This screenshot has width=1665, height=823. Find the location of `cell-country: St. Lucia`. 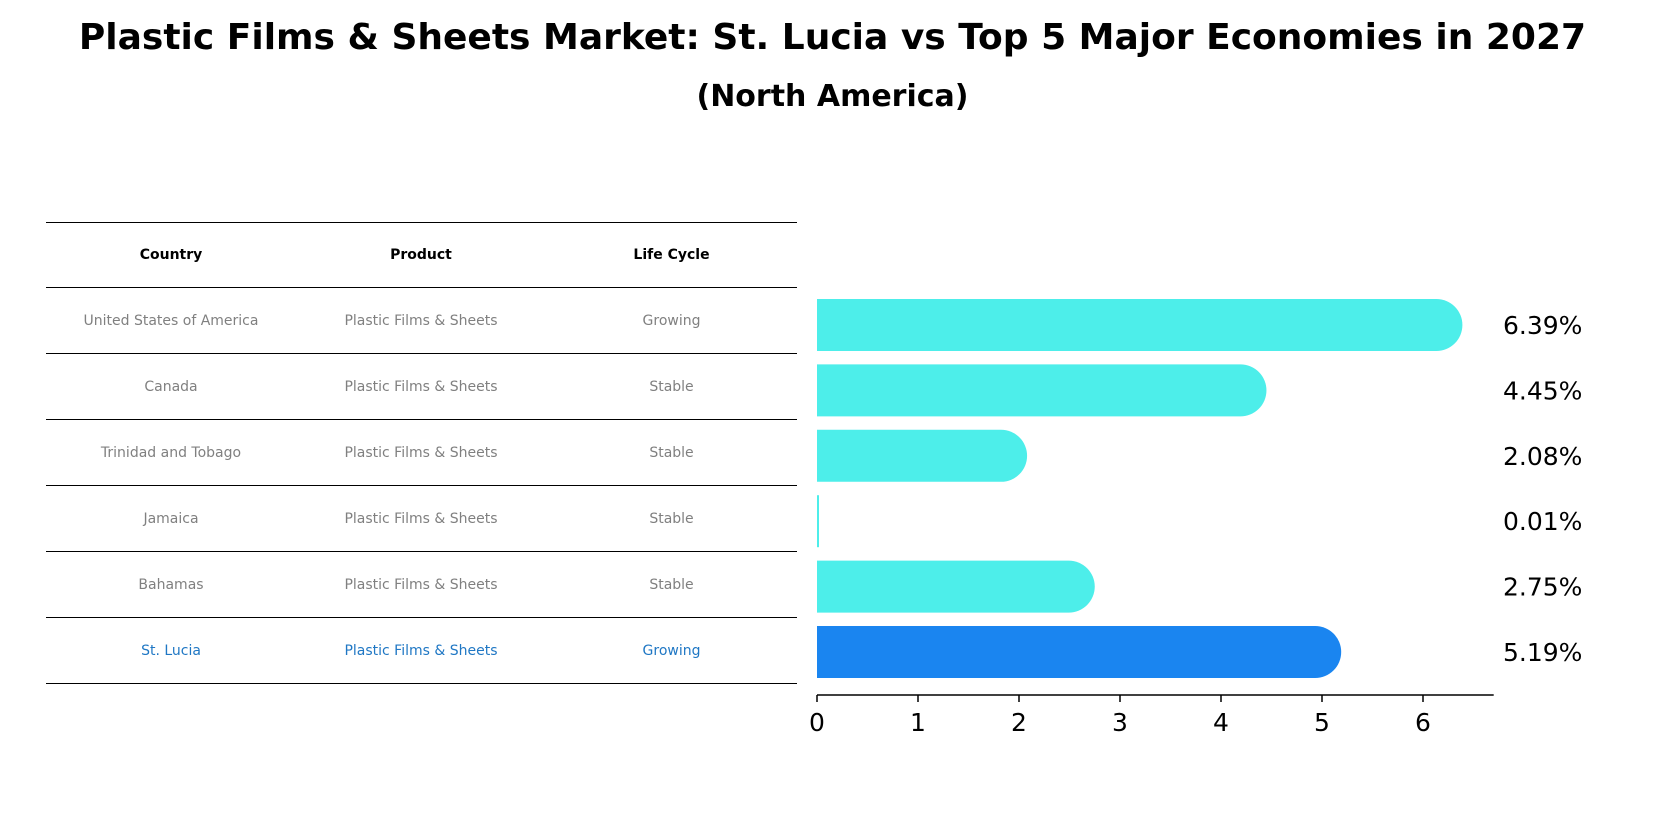

cell-country: St. Lucia is located at coordinates (171, 650).